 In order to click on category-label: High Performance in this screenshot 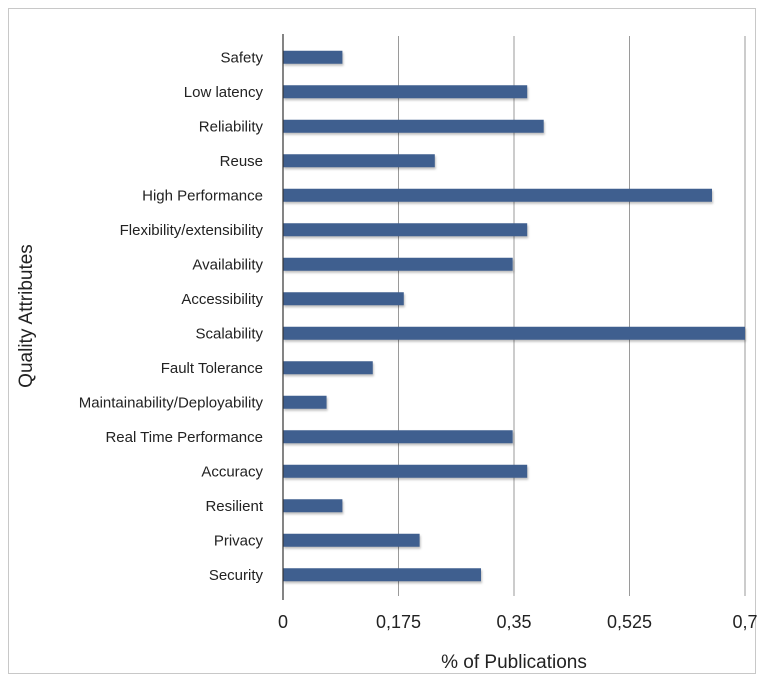, I will do `click(202, 195)`.